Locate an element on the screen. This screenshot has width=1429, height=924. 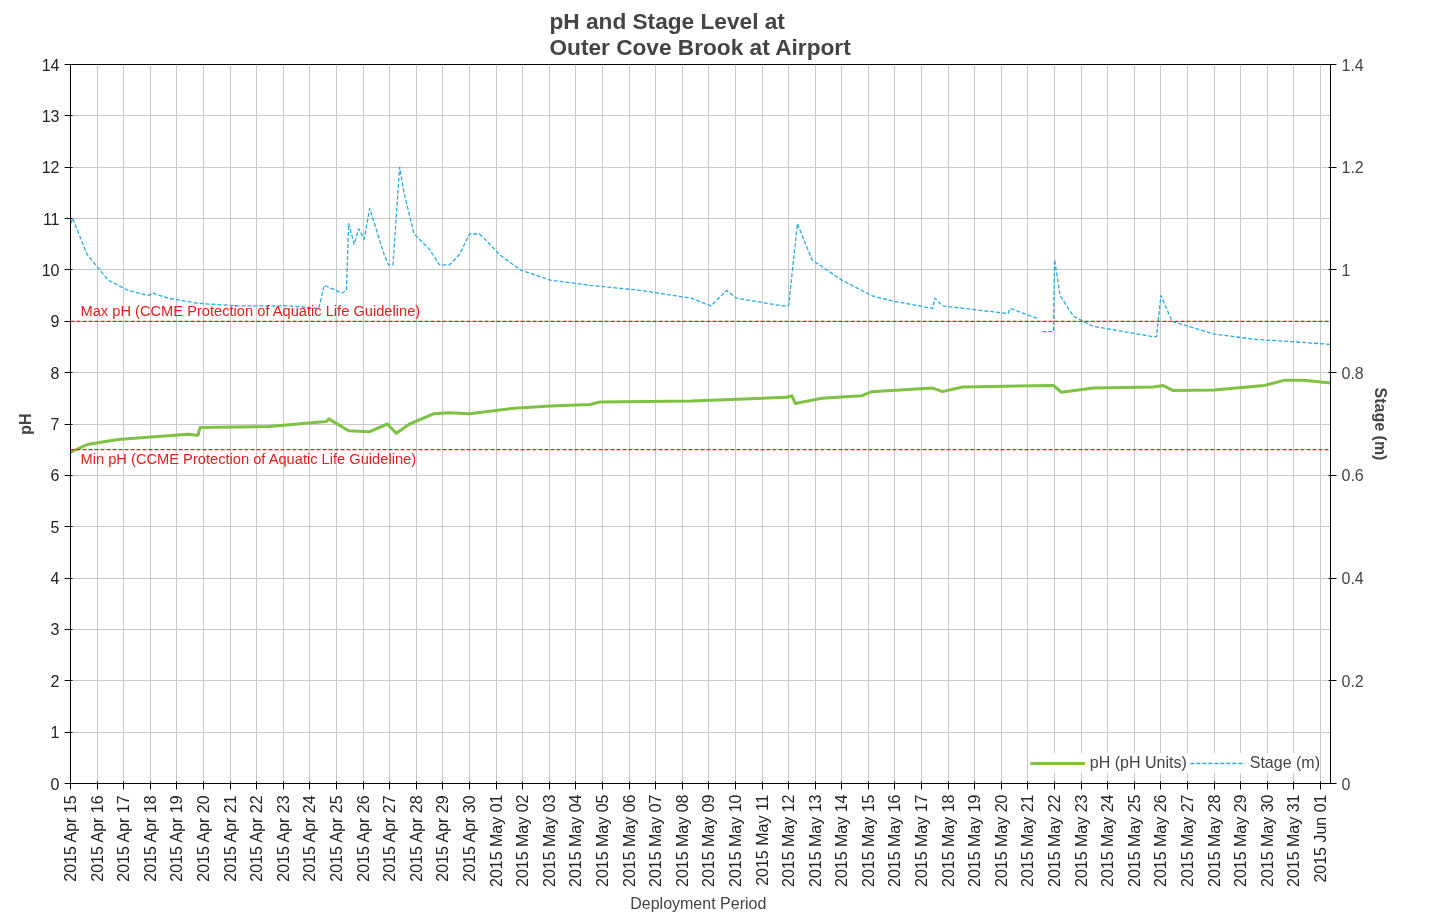
x-tick-label: 2015 May 06 is located at coordinates (629, 841).